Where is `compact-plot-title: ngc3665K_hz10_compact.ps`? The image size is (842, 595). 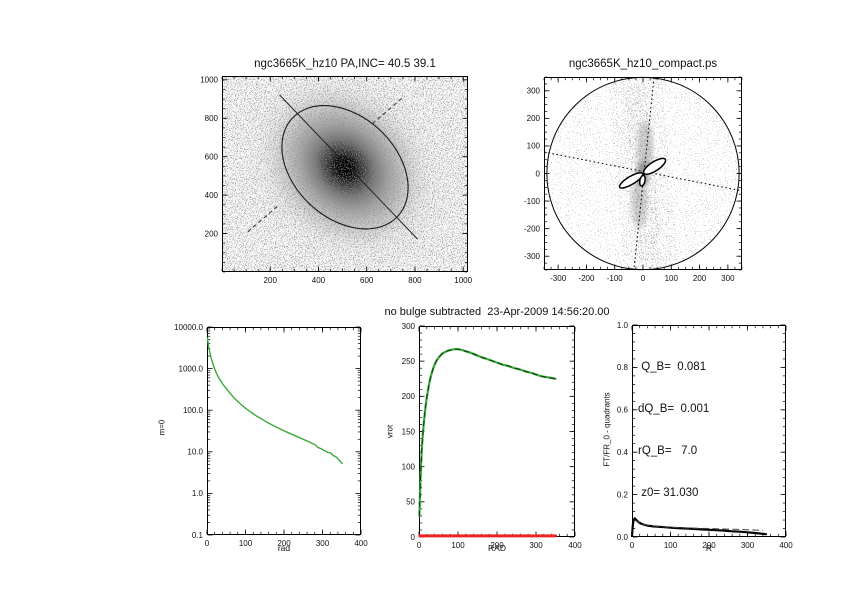
compact-plot-title: ngc3665K_hz10_compact.ps is located at coordinates (643, 64).